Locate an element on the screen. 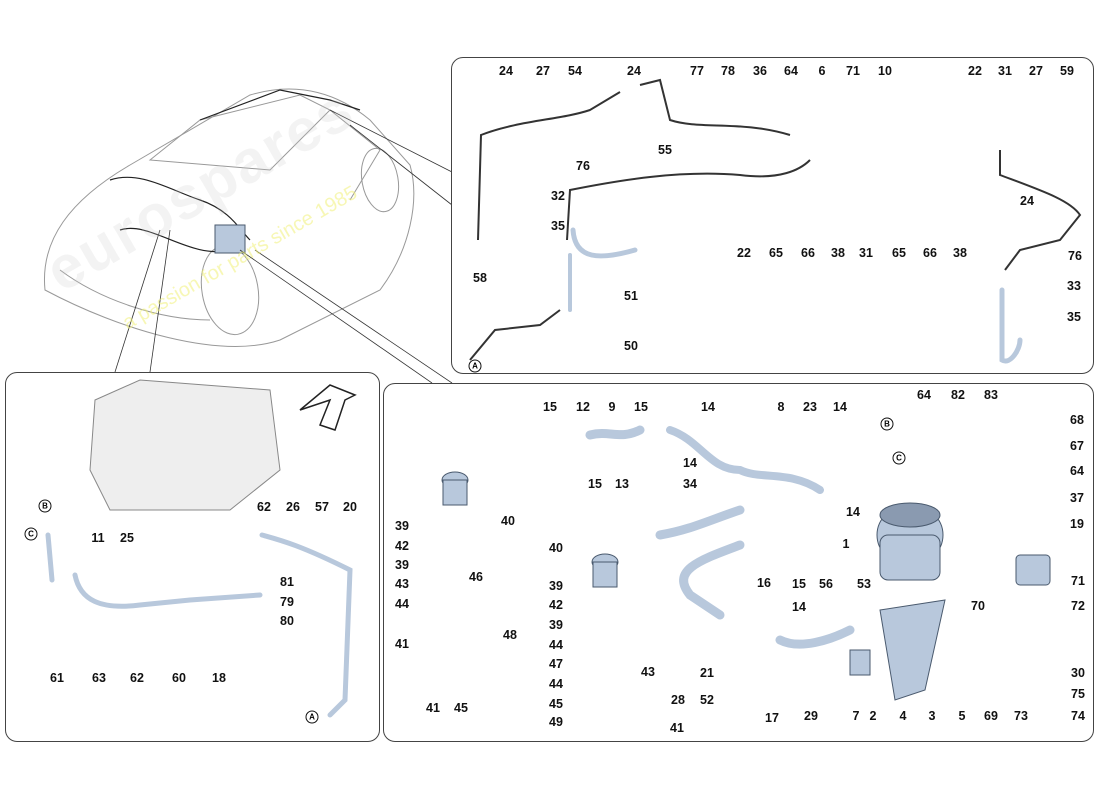 This screenshot has width=1100, height=800. part-callout-number: 68 is located at coordinates (1077, 420).